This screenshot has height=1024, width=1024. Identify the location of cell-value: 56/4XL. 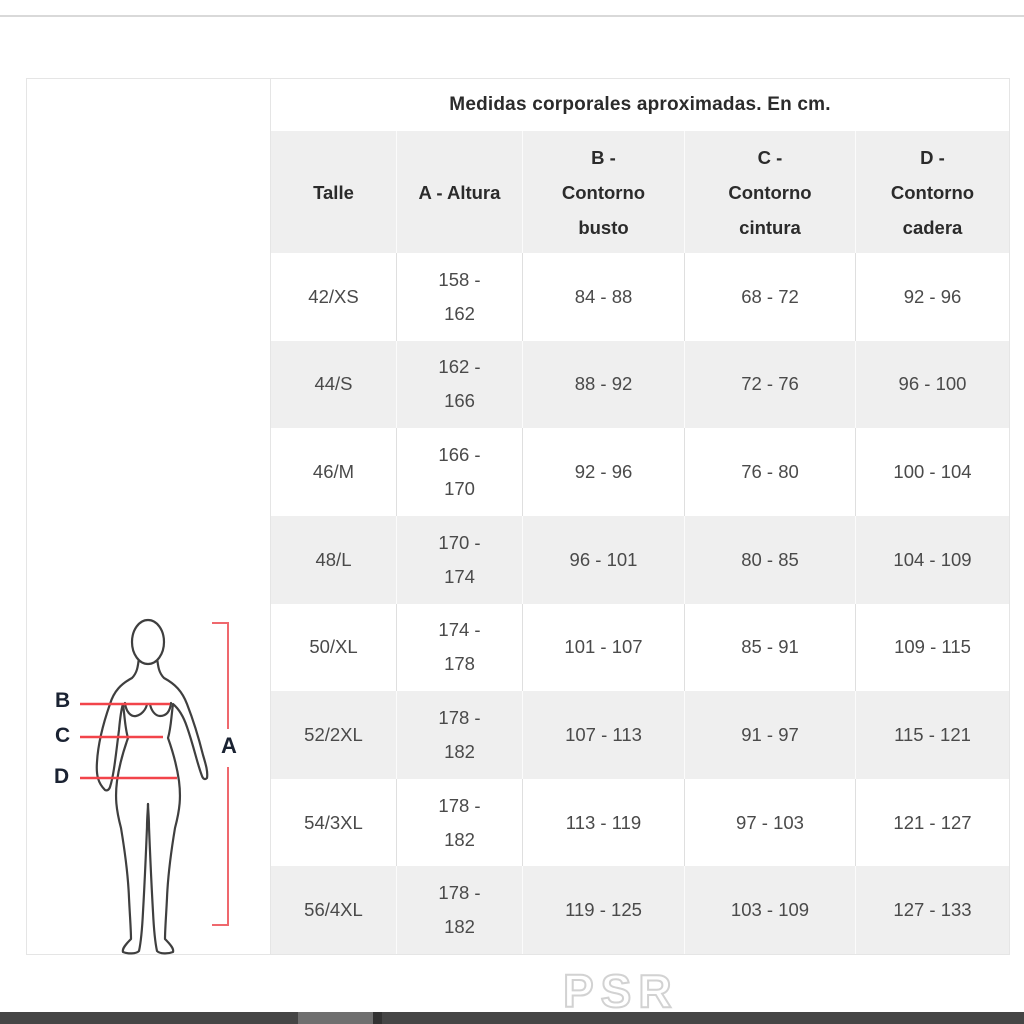
(333, 910).